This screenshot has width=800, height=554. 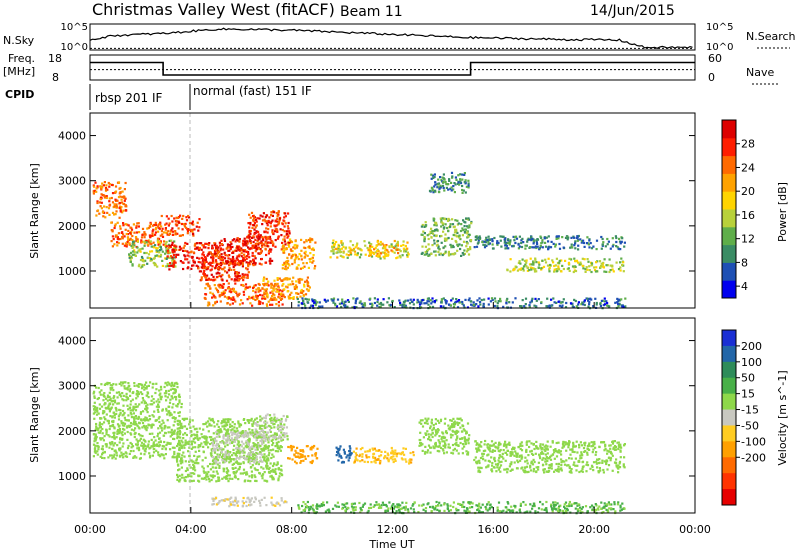 I want to click on noise-right-tick-bottom: 10^0, so click(x=719, y=47).